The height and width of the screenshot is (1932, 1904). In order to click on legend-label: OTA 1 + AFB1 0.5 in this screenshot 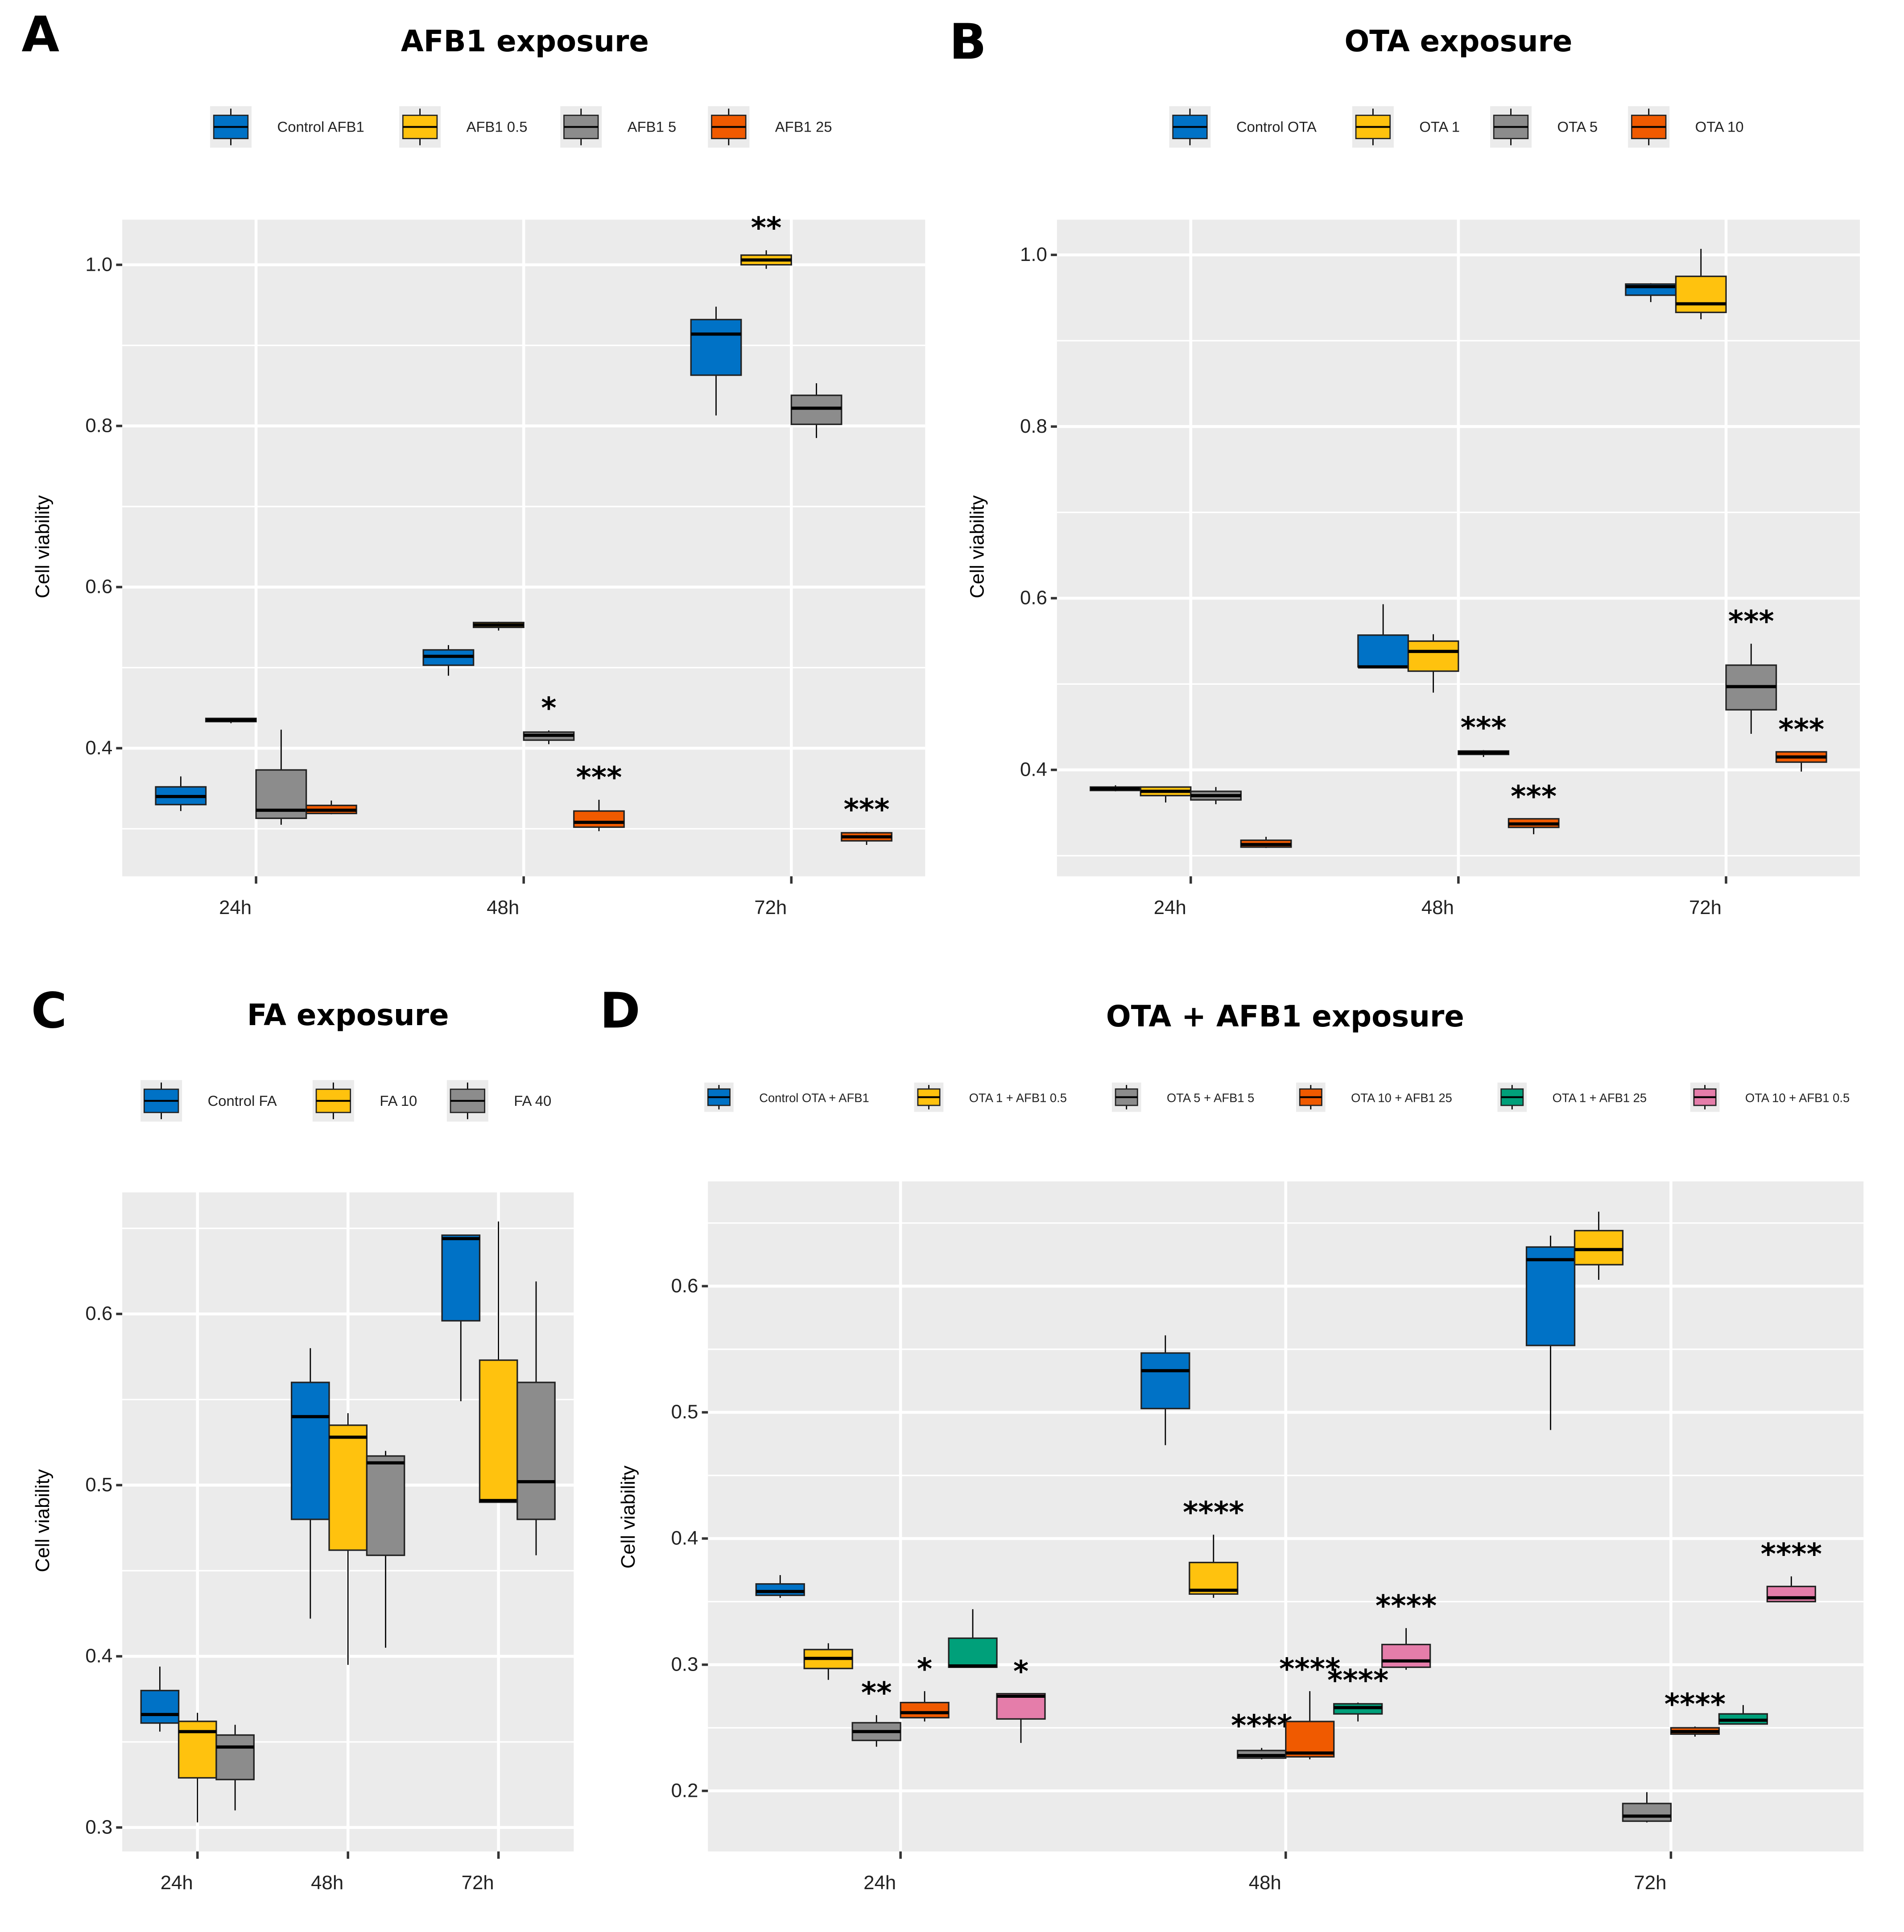, I will do `click(1018, 1098)`.